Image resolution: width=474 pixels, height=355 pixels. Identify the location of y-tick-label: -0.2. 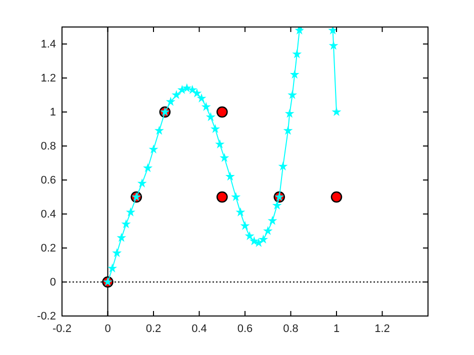
(46, 316).